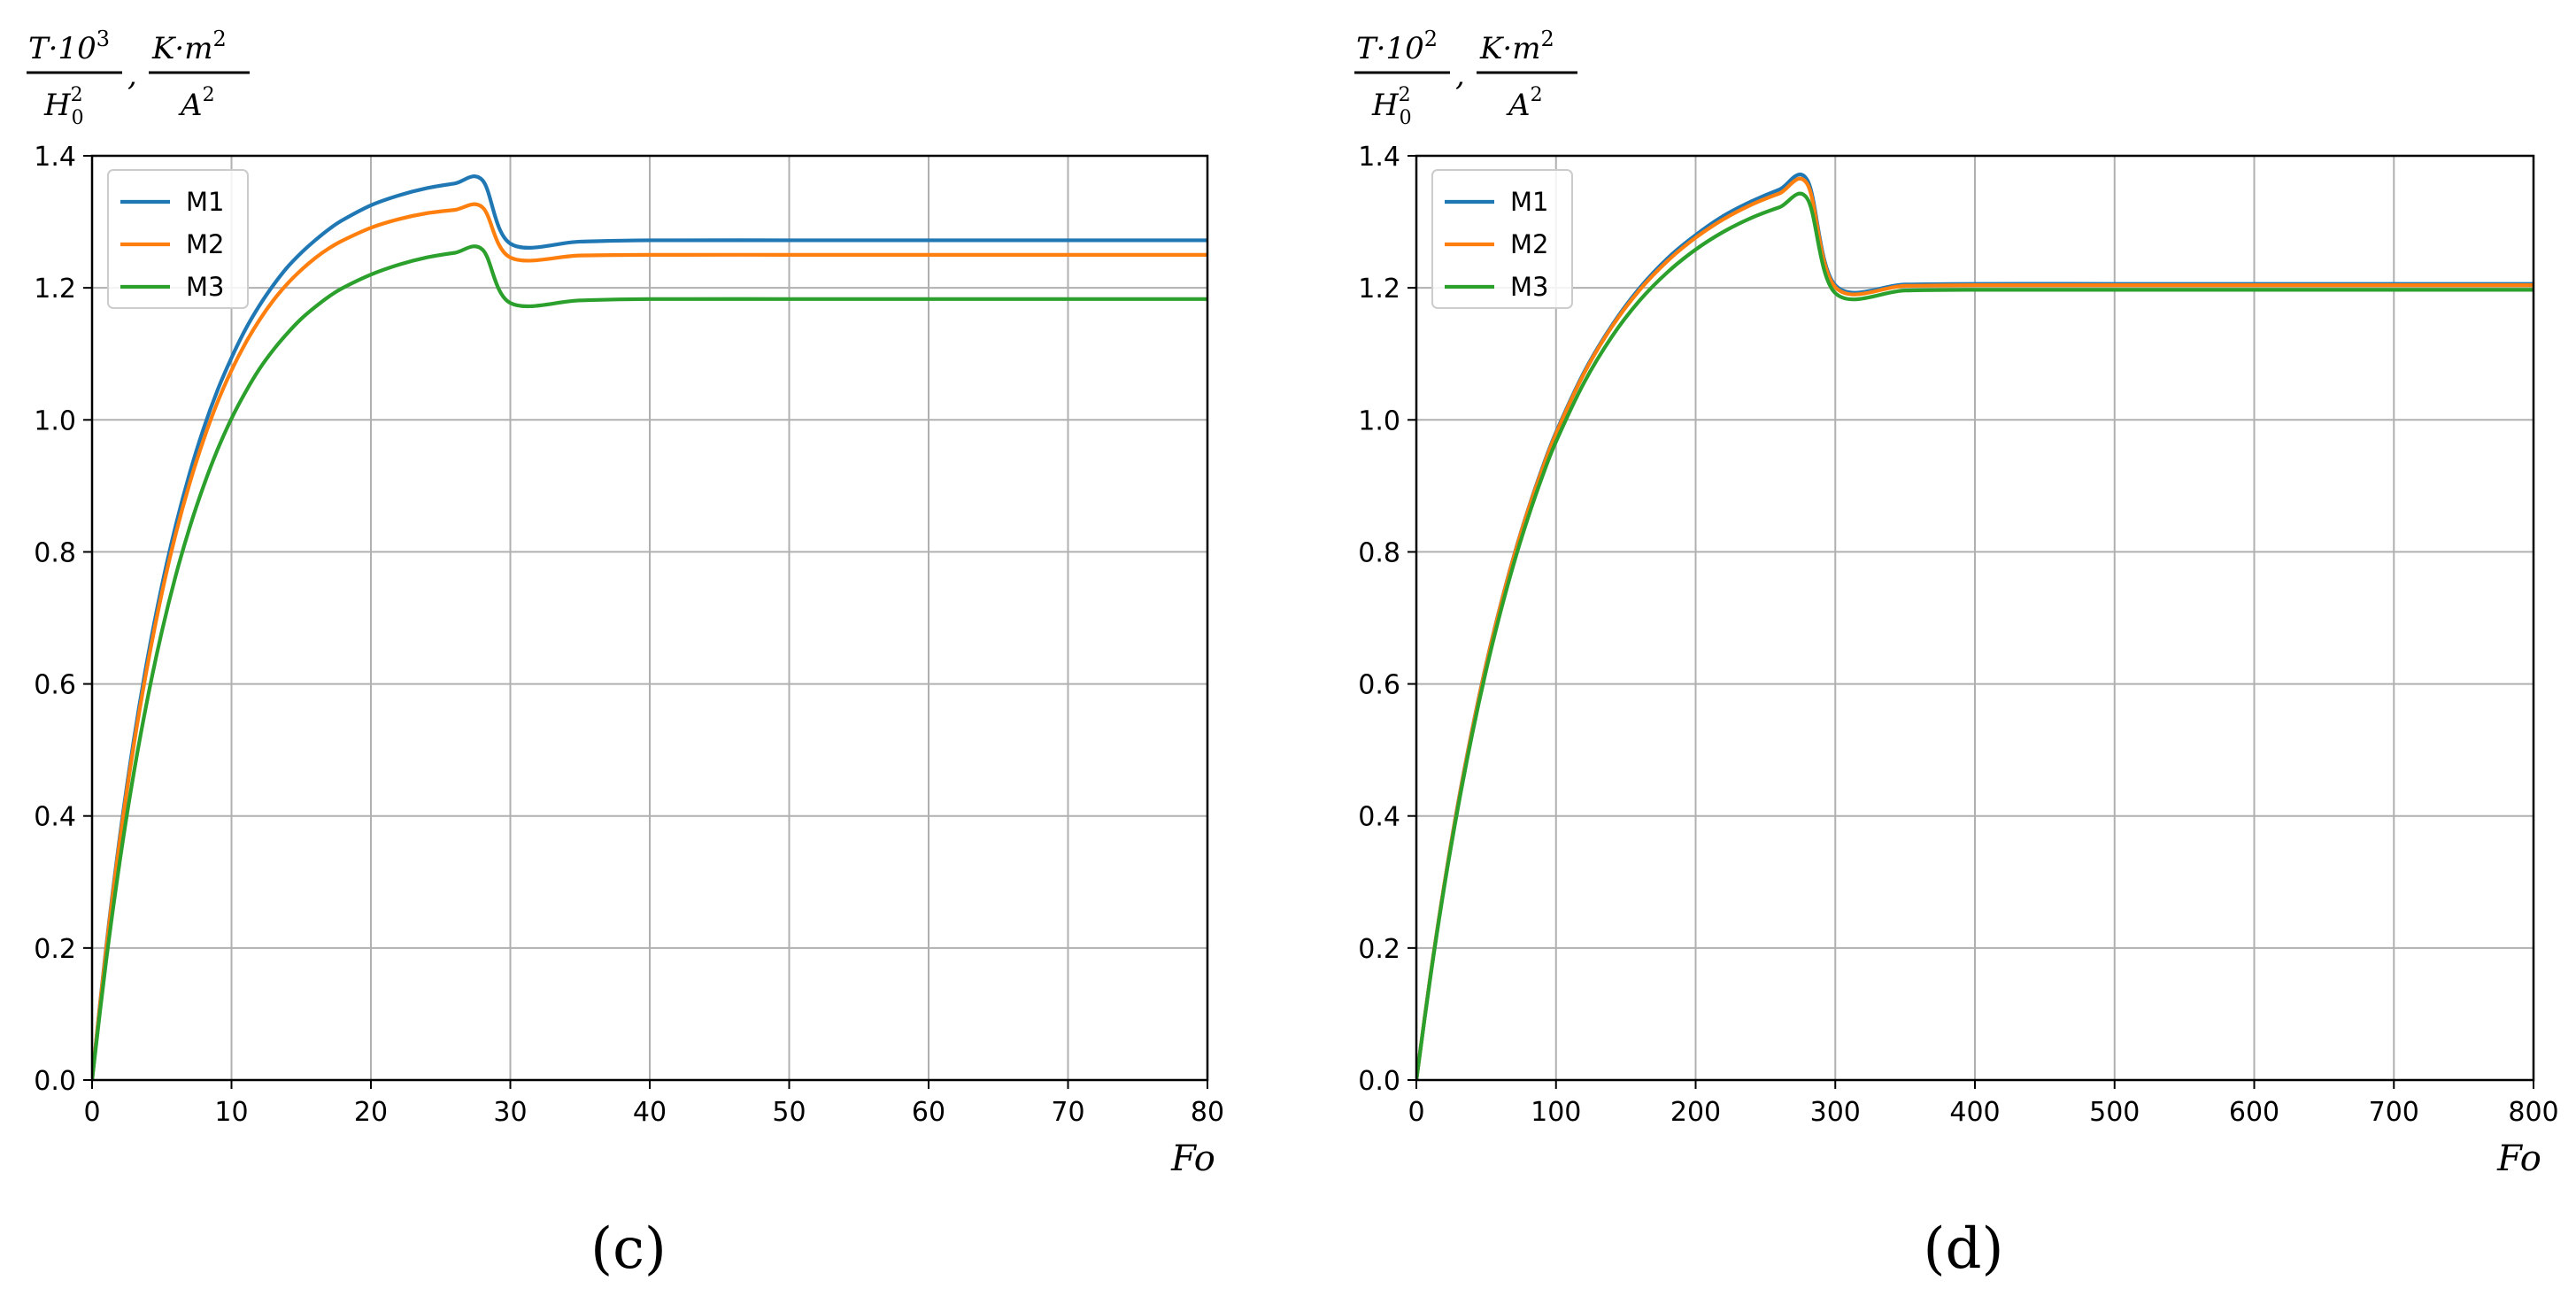 This screenshot has width=2576, height=1304. Describe the element at coordinates (69, 47) in the screenshot. I see `ylabel-frac1-numerator: T·103` at that location.